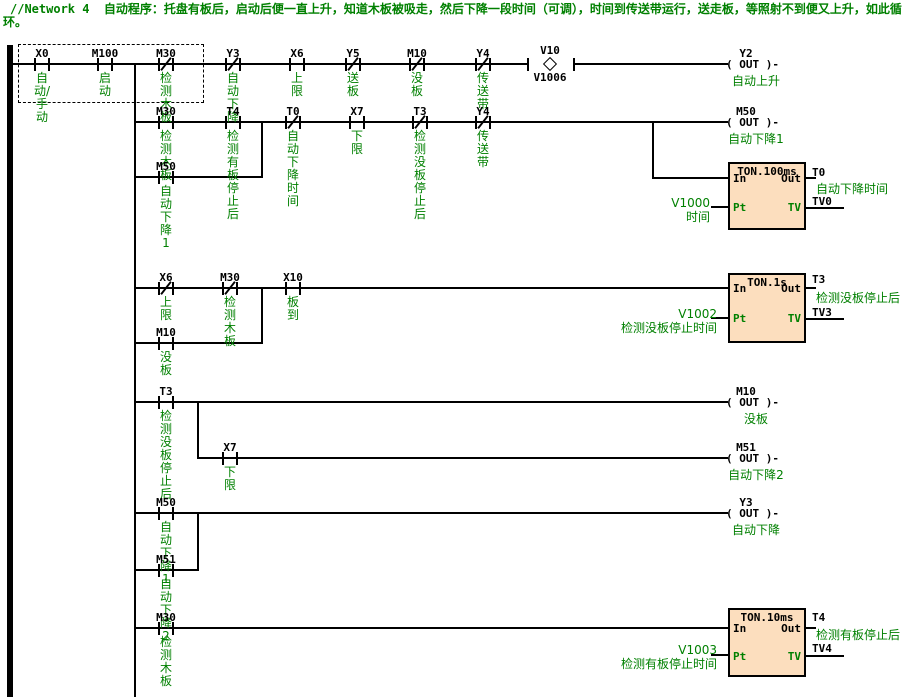 The height and width of the screenshot is (697, 905). Describe the element at coordinates (852, 189) in the screenshot. I see `timer1-out-dest-comment: 自动下降时间` at that location.